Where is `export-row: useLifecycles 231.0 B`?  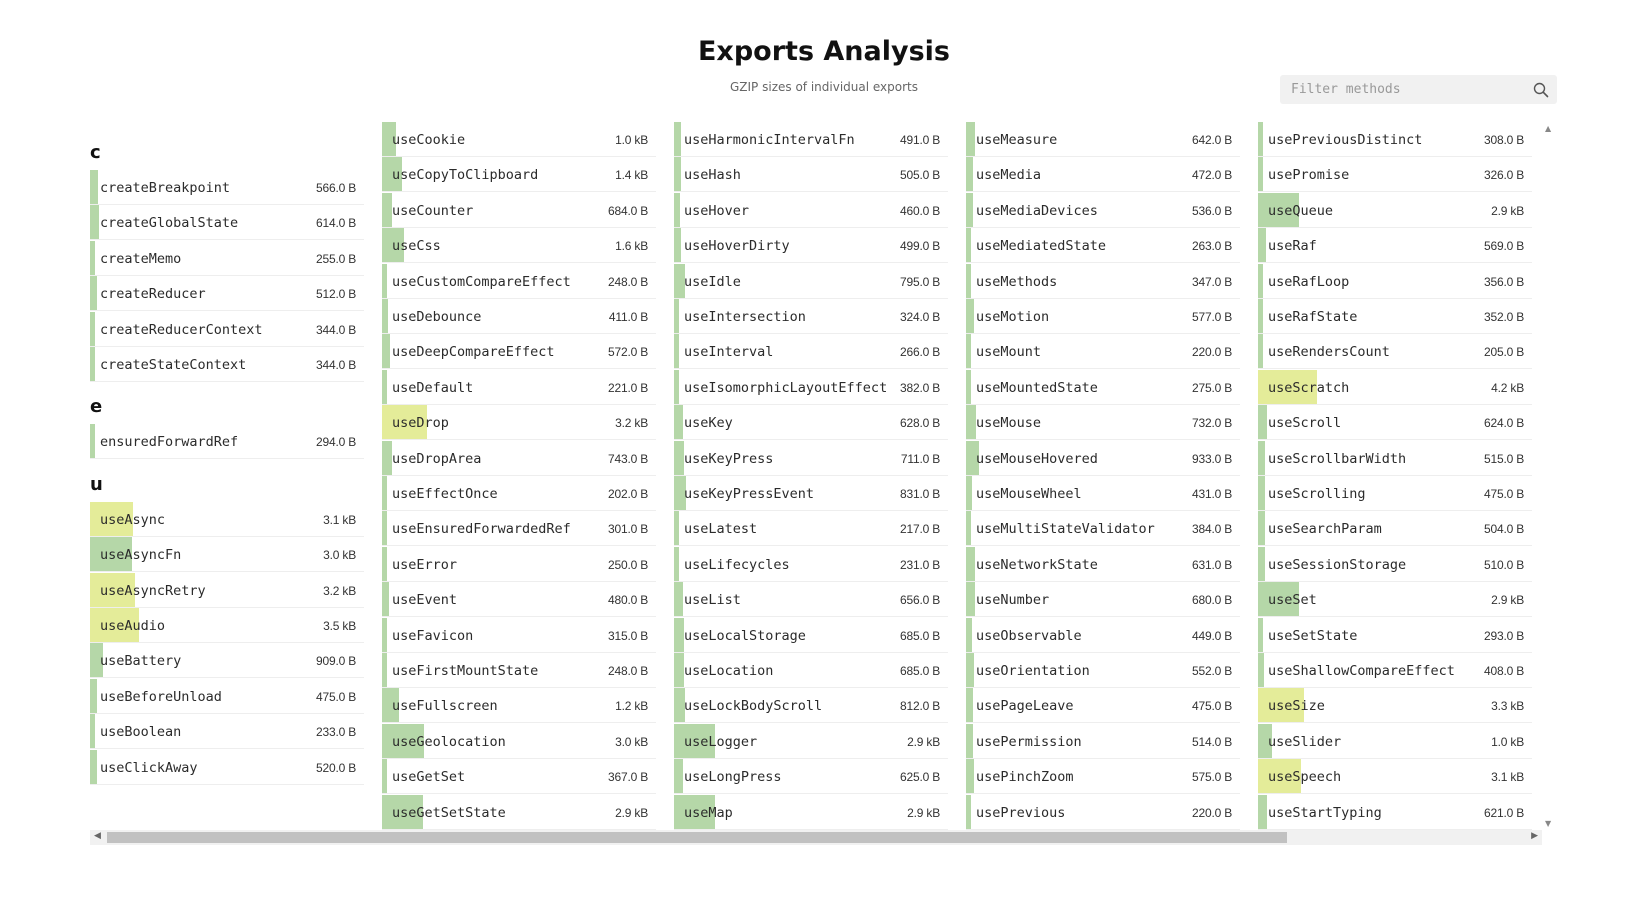 export-row: useLifecycles 231.0 B is located at coordinates (811, 564).